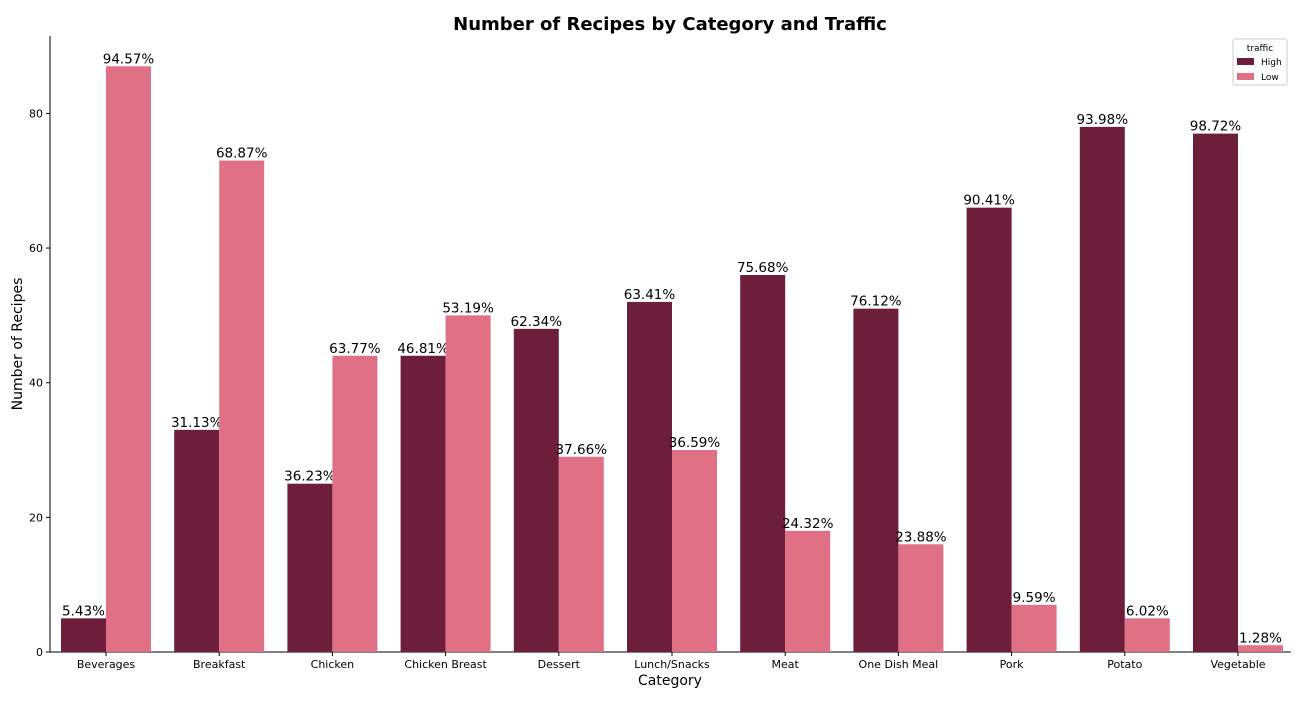  Describe the element at coordinates (242, 154) in the screenshot. I see `data-label: 68.87%` at that location.